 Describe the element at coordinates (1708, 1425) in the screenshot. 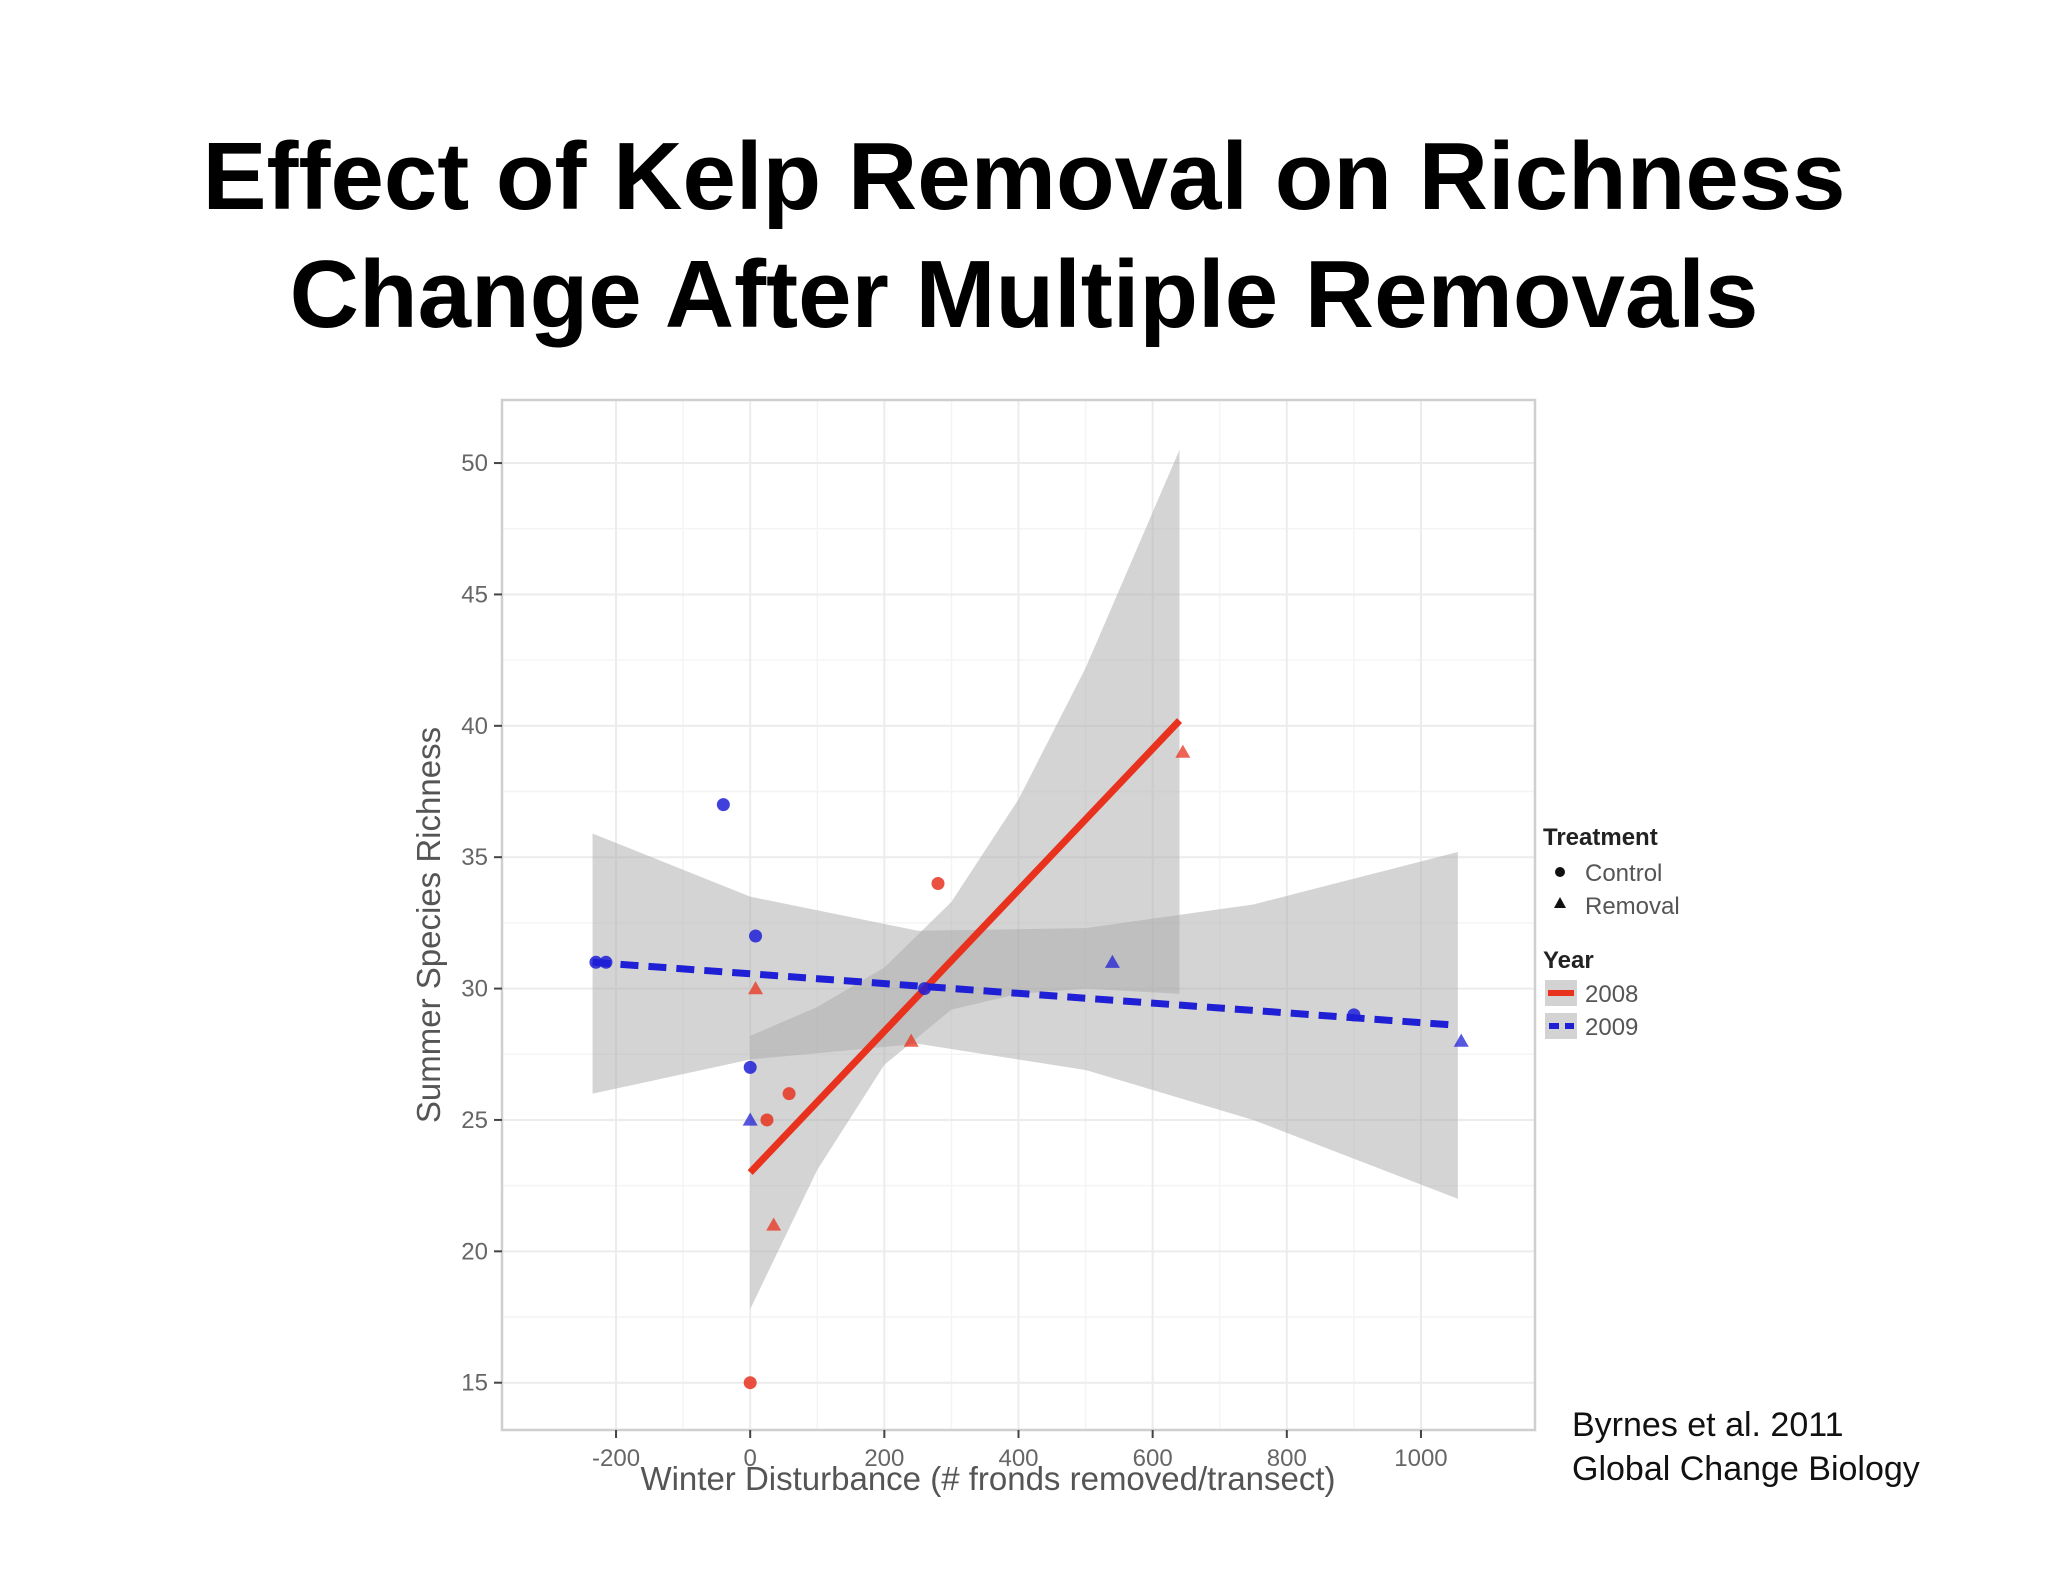

I see `citation-line-1: Byrnes et al. 2011` at that location.